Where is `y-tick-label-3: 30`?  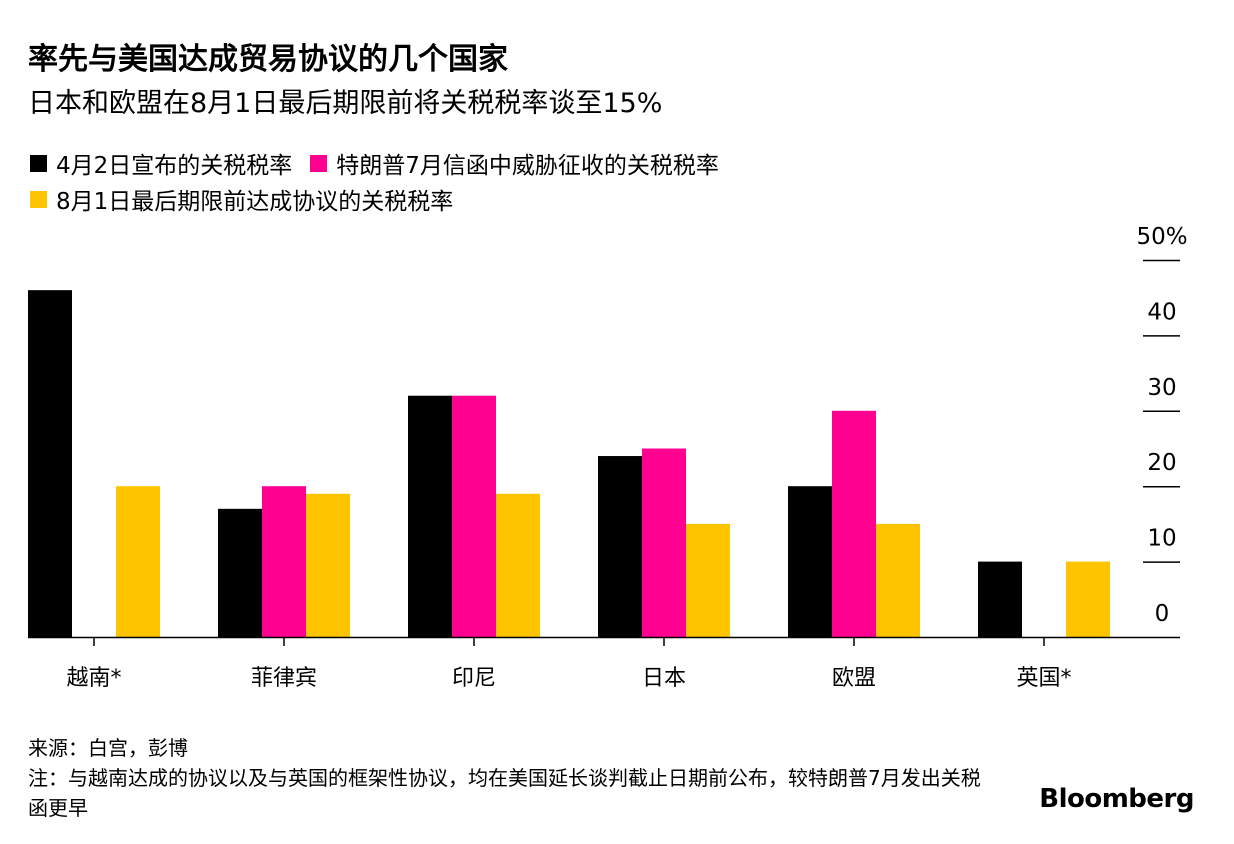 y-tick-label-3: 30 is located at coordinates (1161, 388).